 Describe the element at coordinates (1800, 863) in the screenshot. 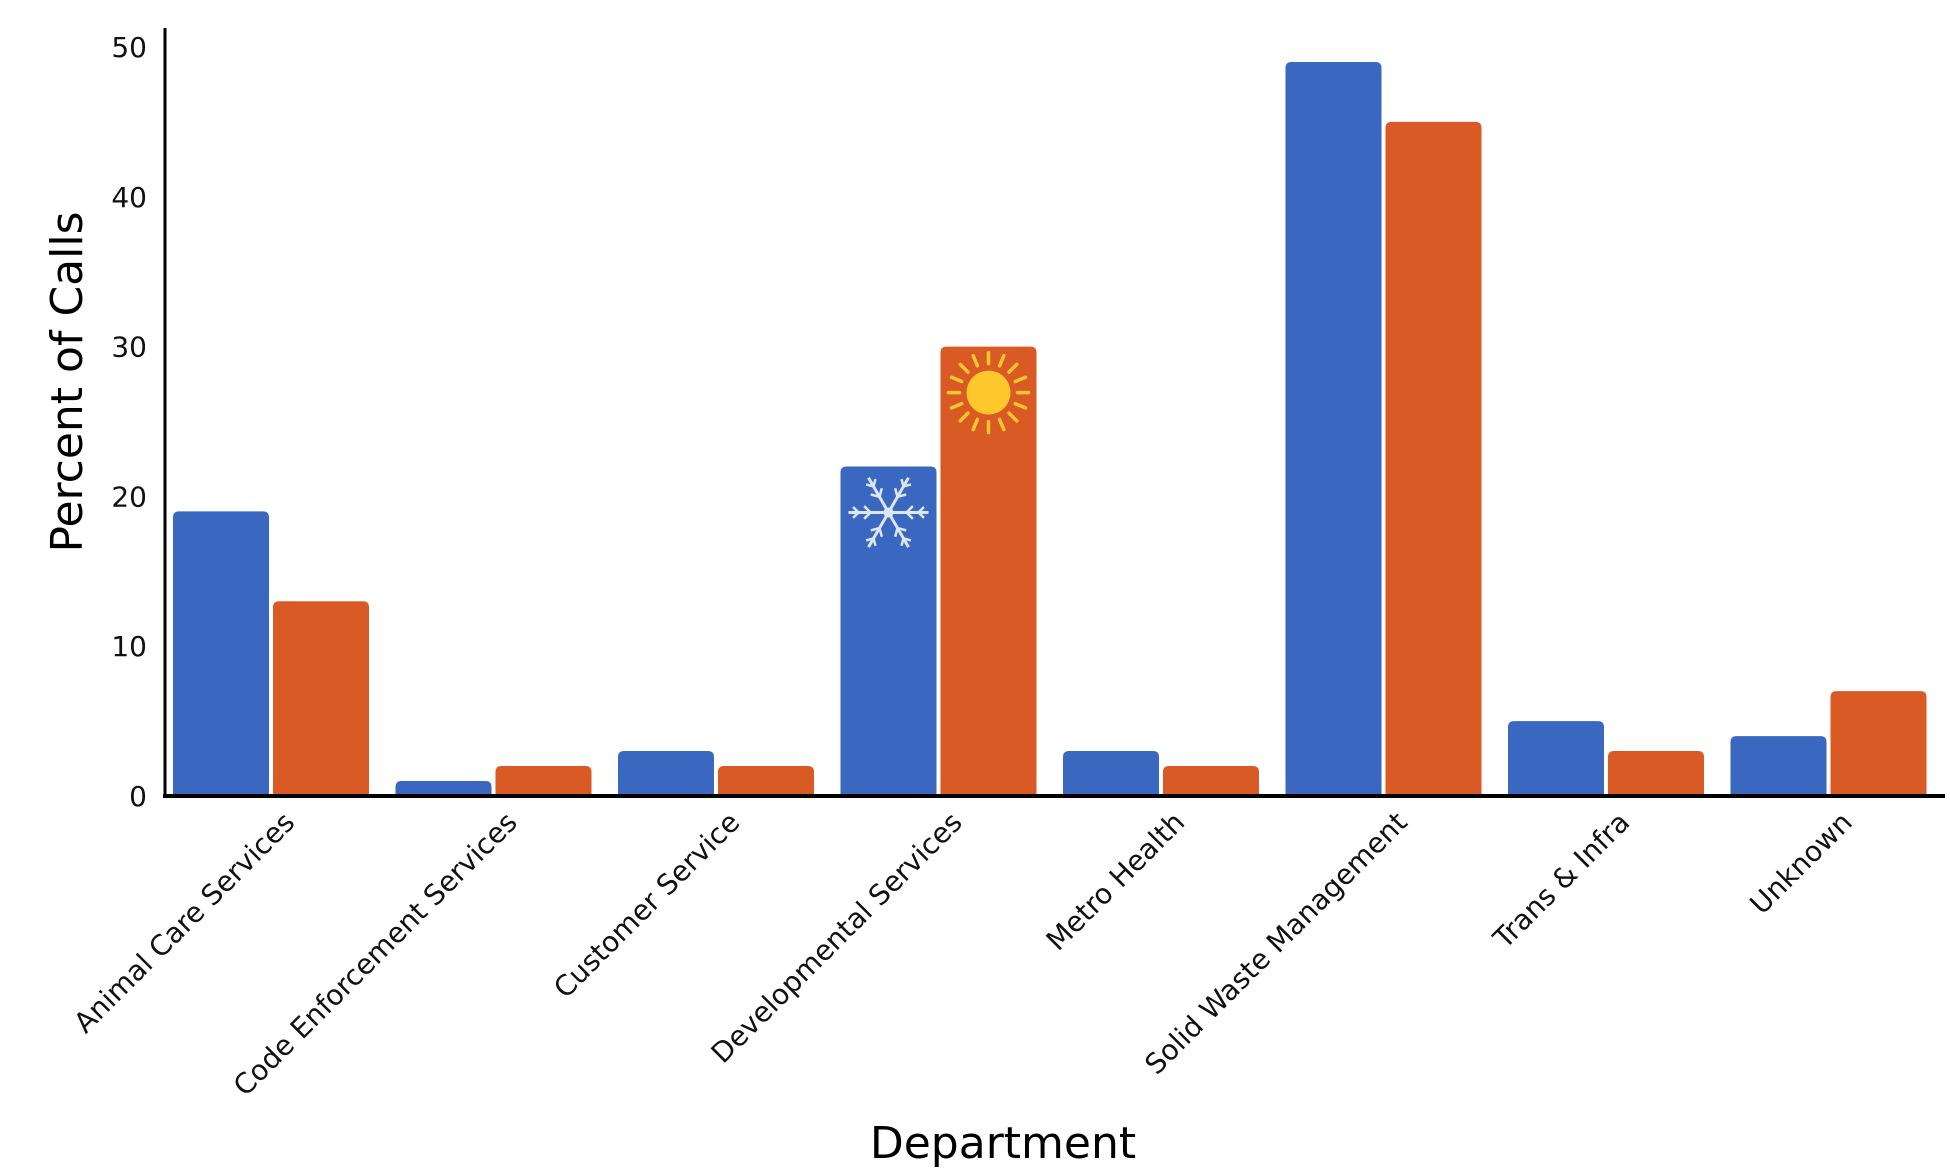

I see `x-tick-label-7: Unknown` at that location.